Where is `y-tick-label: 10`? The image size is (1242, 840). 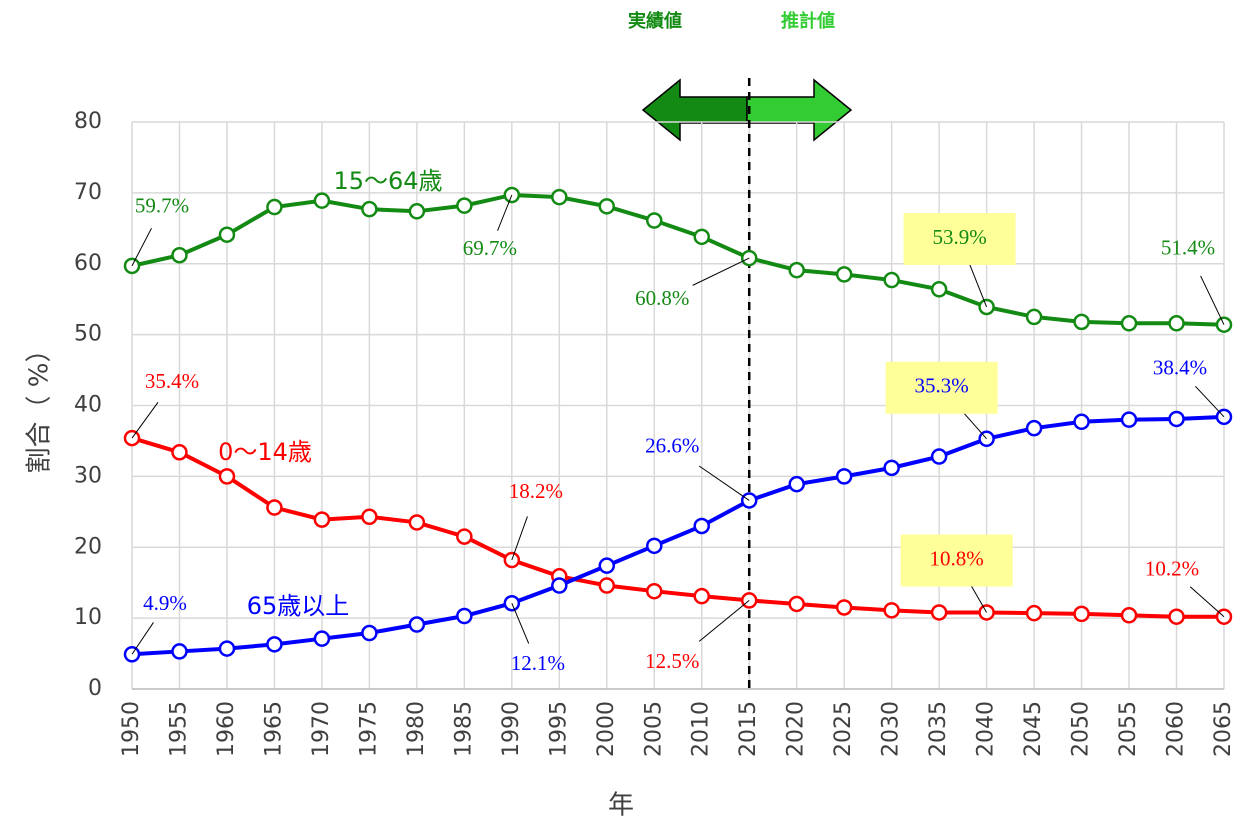
y-tick-label: 10 is located at coordinates (88, 617).